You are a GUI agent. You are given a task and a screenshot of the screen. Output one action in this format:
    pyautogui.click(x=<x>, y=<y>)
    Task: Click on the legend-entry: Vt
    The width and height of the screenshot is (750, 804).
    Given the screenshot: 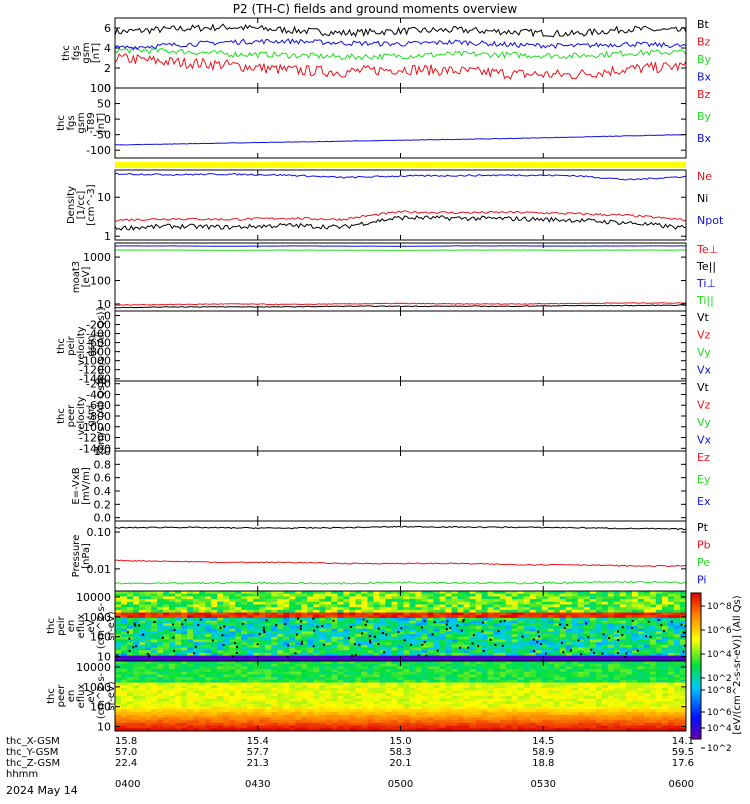 What is the action you would take?
    pyautogui.click(x=703, y=317)
    